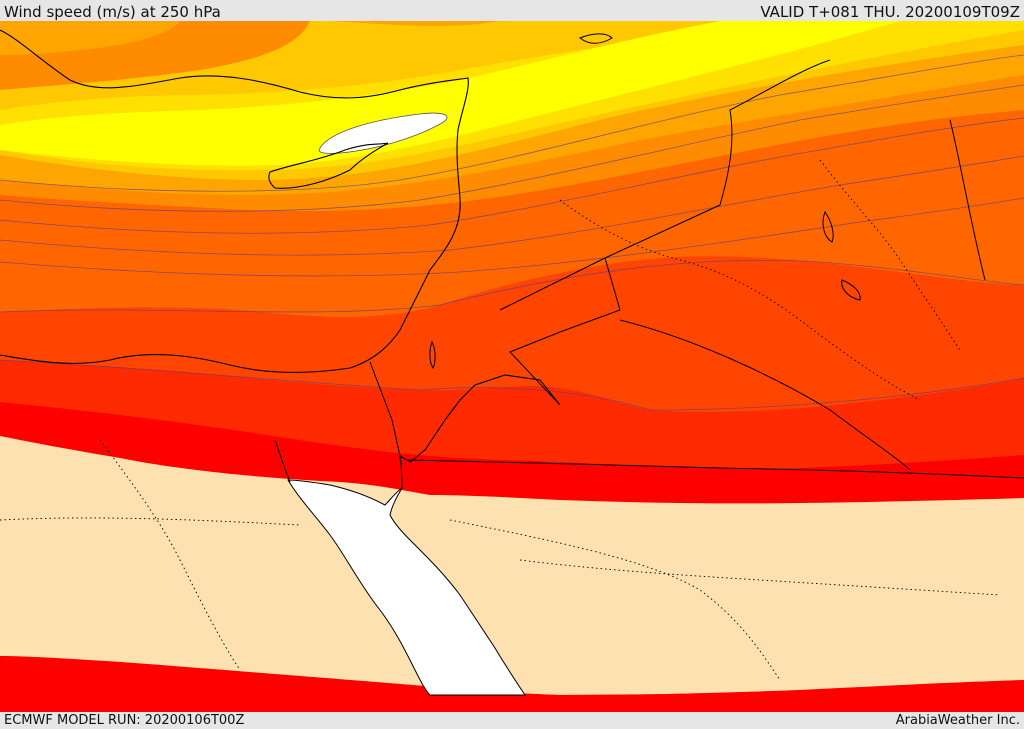  I want to click on jet-core-white, so click(383, 133).